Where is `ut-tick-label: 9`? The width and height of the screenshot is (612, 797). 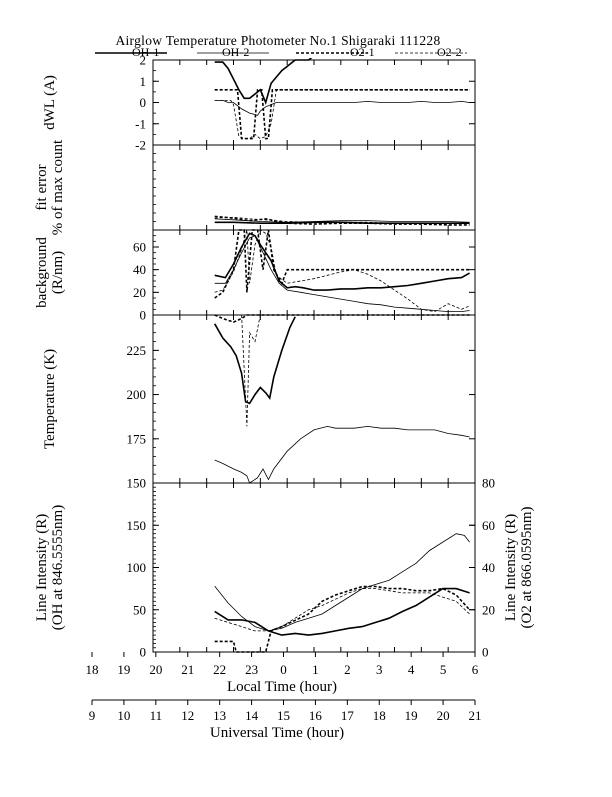 ut-tick-label: 9 is located at coordinates (92, 715).